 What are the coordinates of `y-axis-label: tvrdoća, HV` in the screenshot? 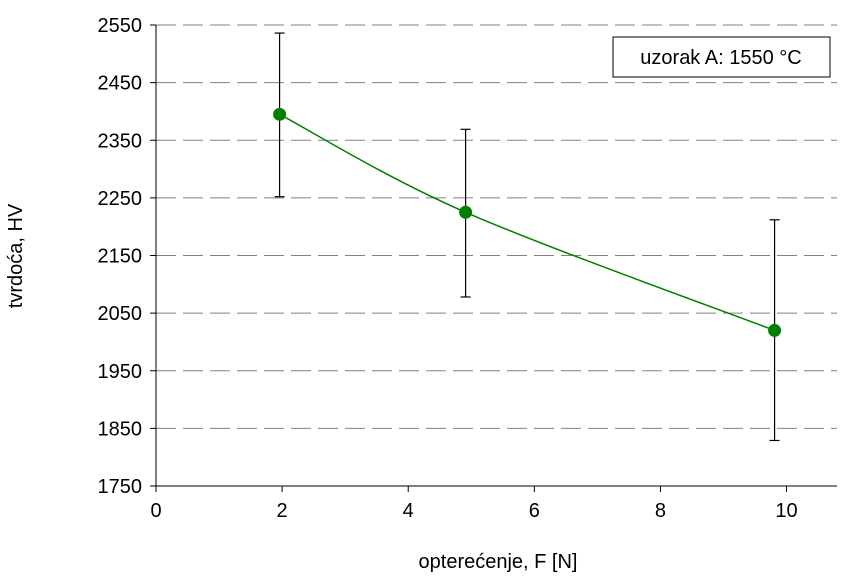 It's located at (16, 255).